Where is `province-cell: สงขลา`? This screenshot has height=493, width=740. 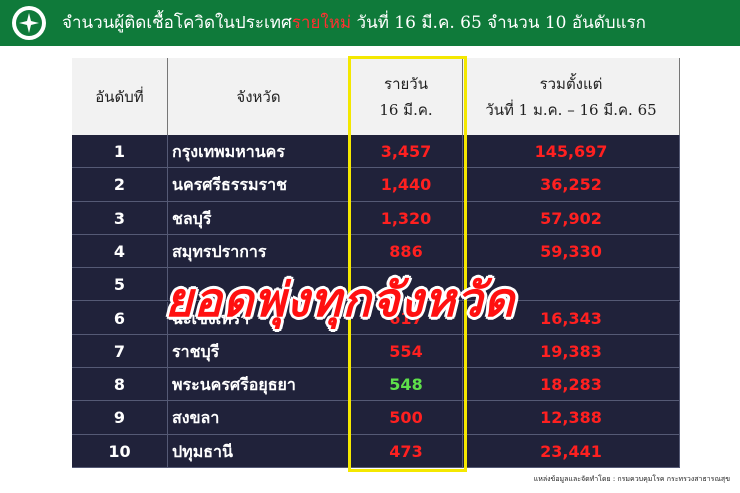
province-cell: สงขลา is located at coordinates (259, 418).